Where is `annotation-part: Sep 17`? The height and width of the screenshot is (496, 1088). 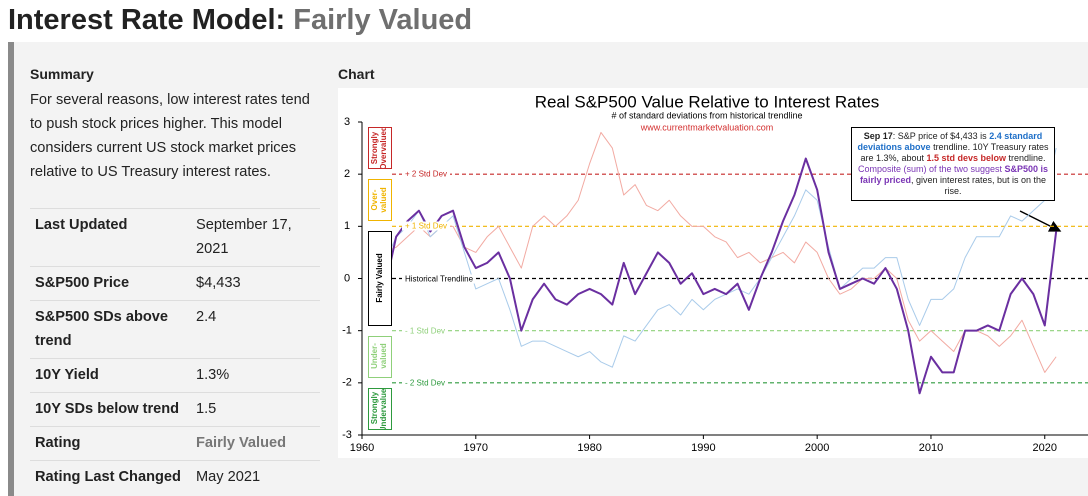 annotation-part: Sep 17 is located at coordinates (878, 136).